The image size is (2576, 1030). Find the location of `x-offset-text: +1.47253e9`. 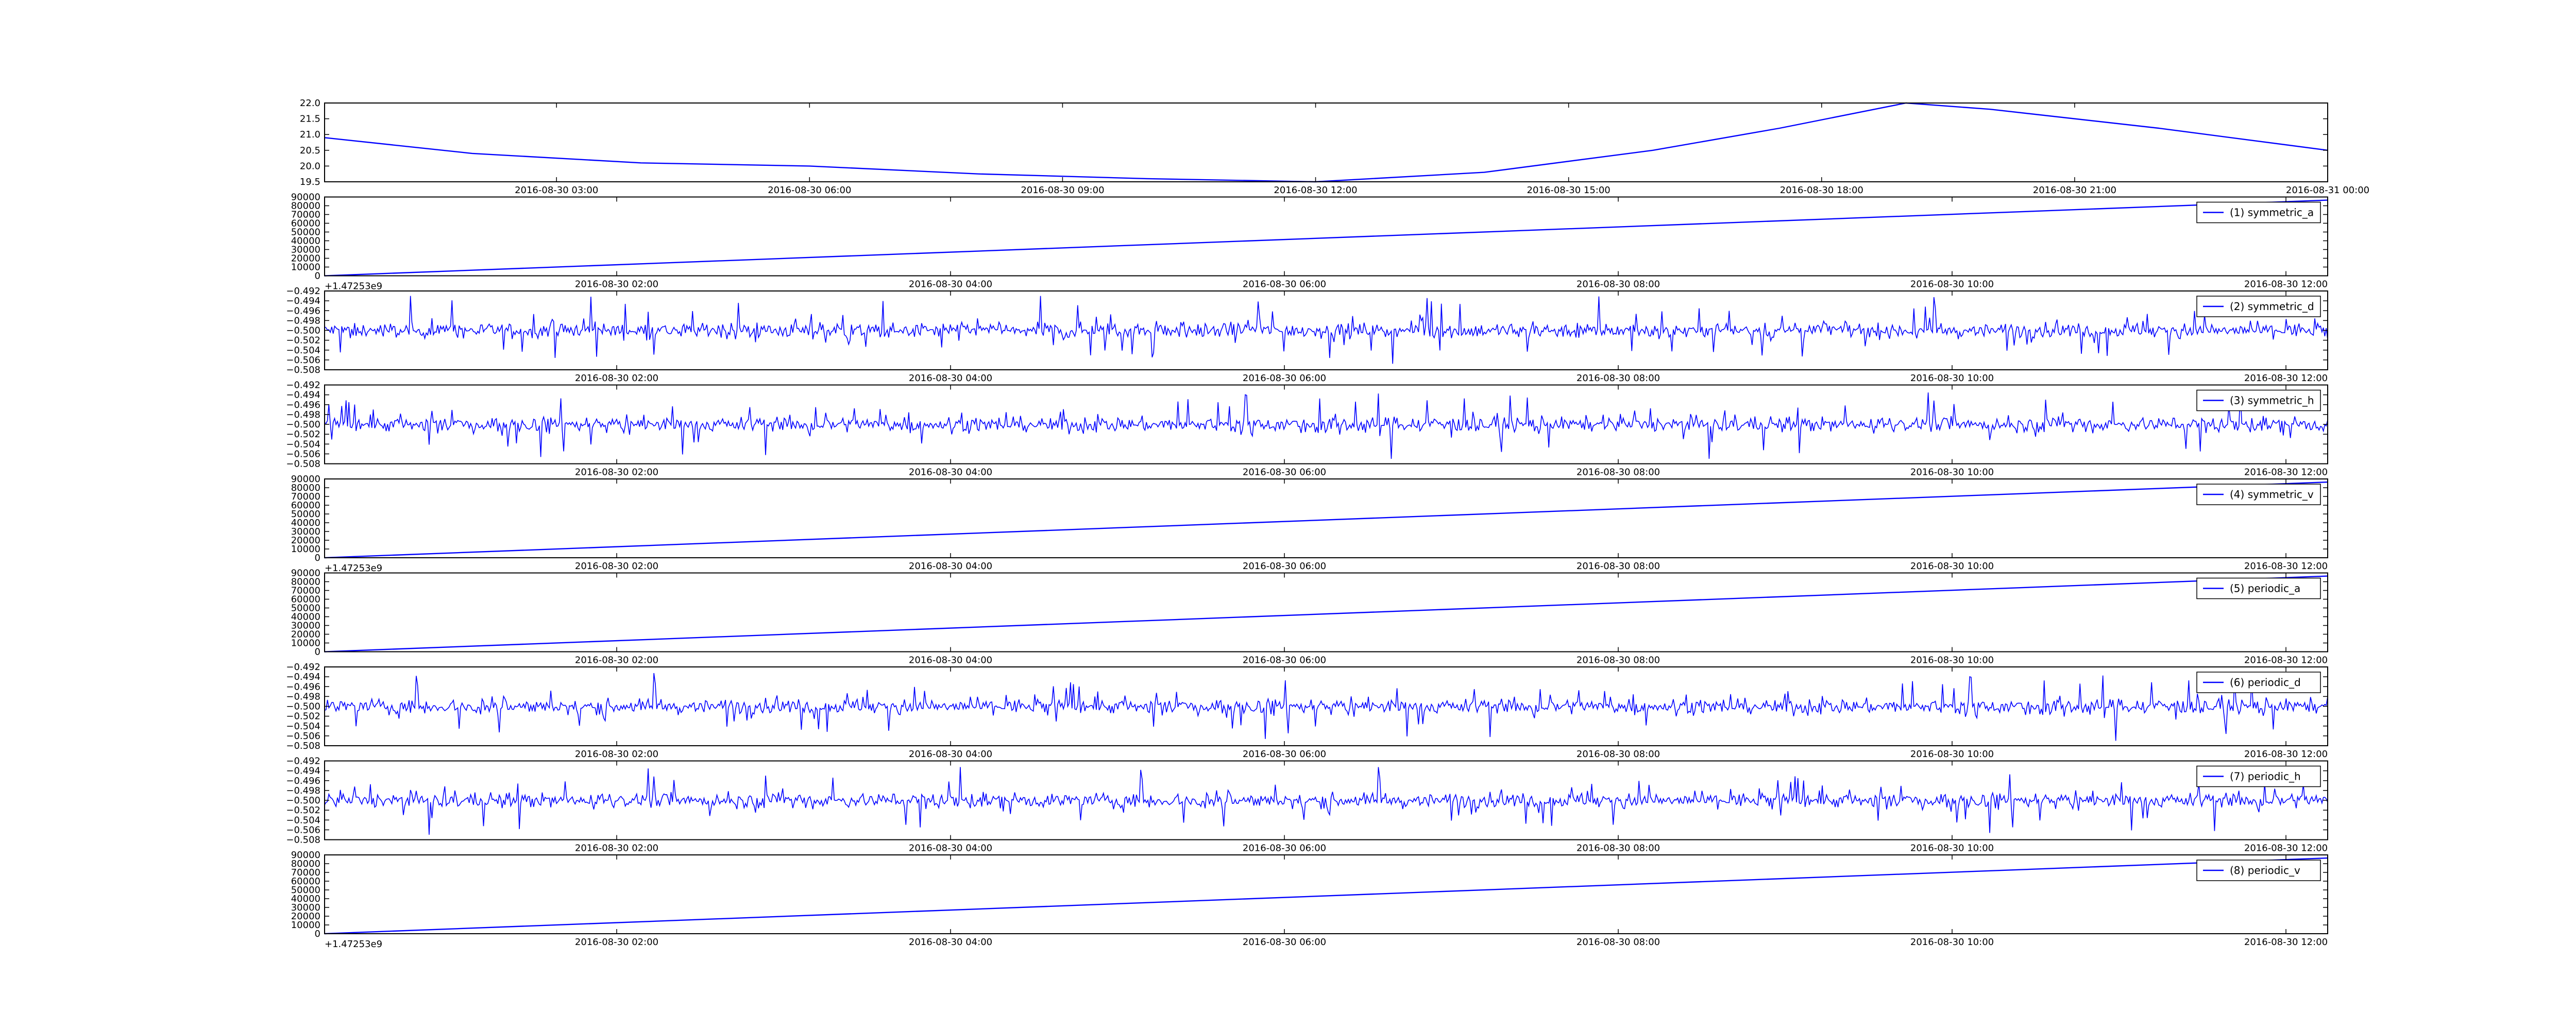

x-offset-text: +1.47253e9 is located at coordinates (353, 286).